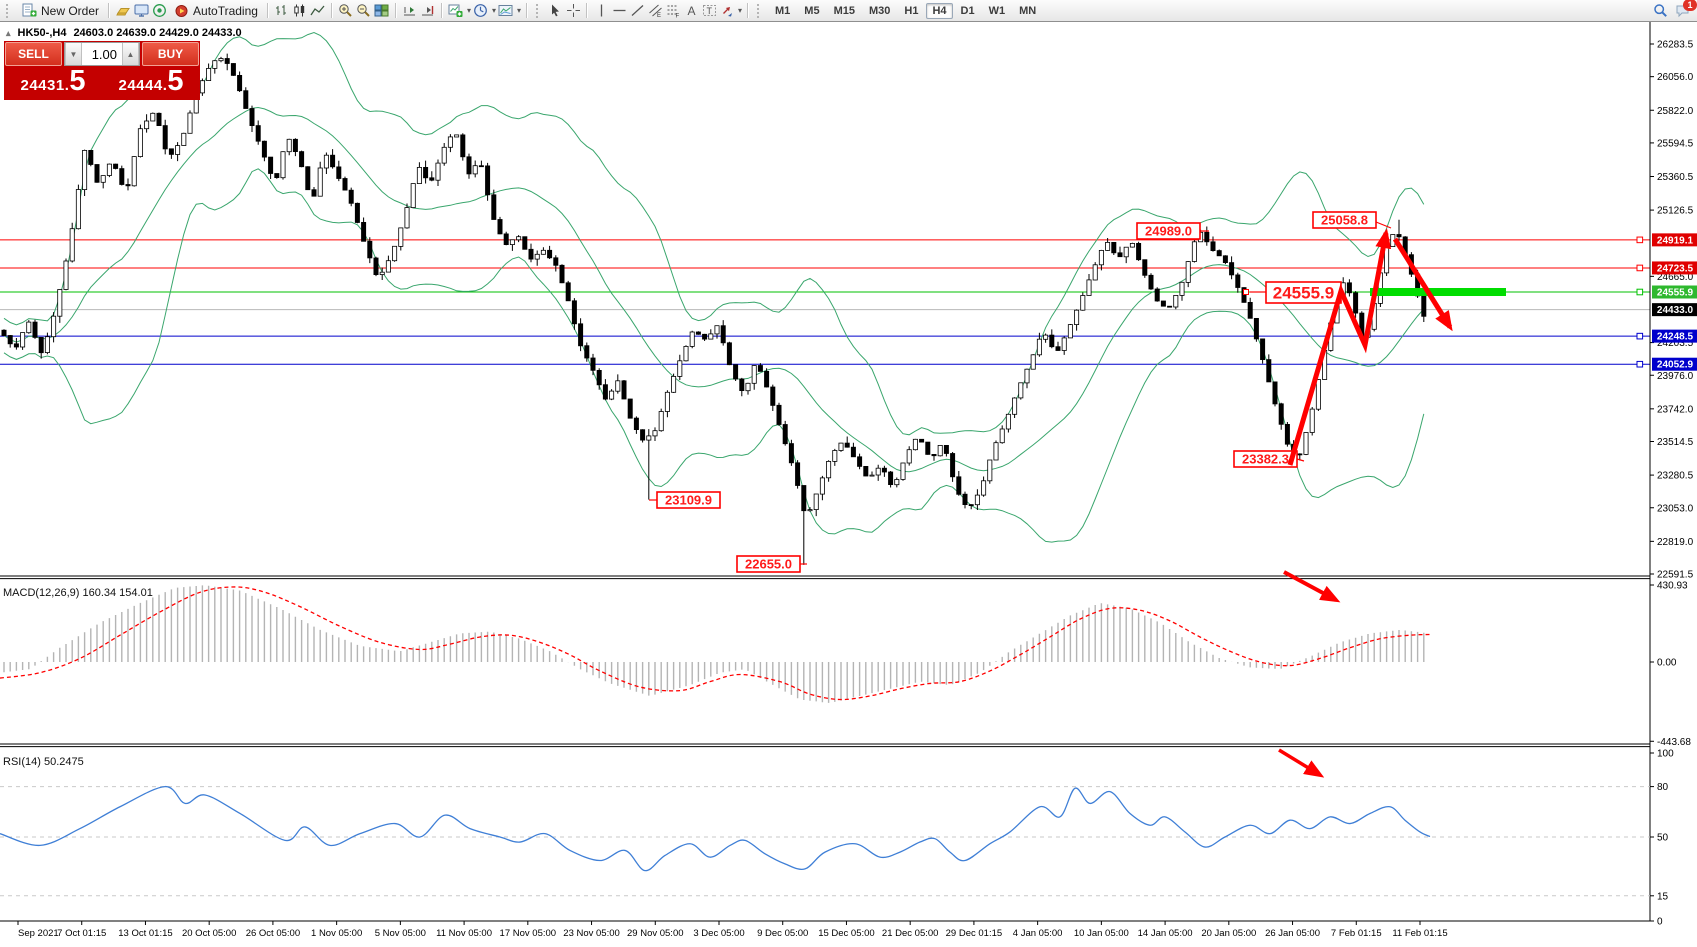  Describe the element at coordinates (130, 54) in the screenshot. I see `volume-increase-button: ▲` at that location.